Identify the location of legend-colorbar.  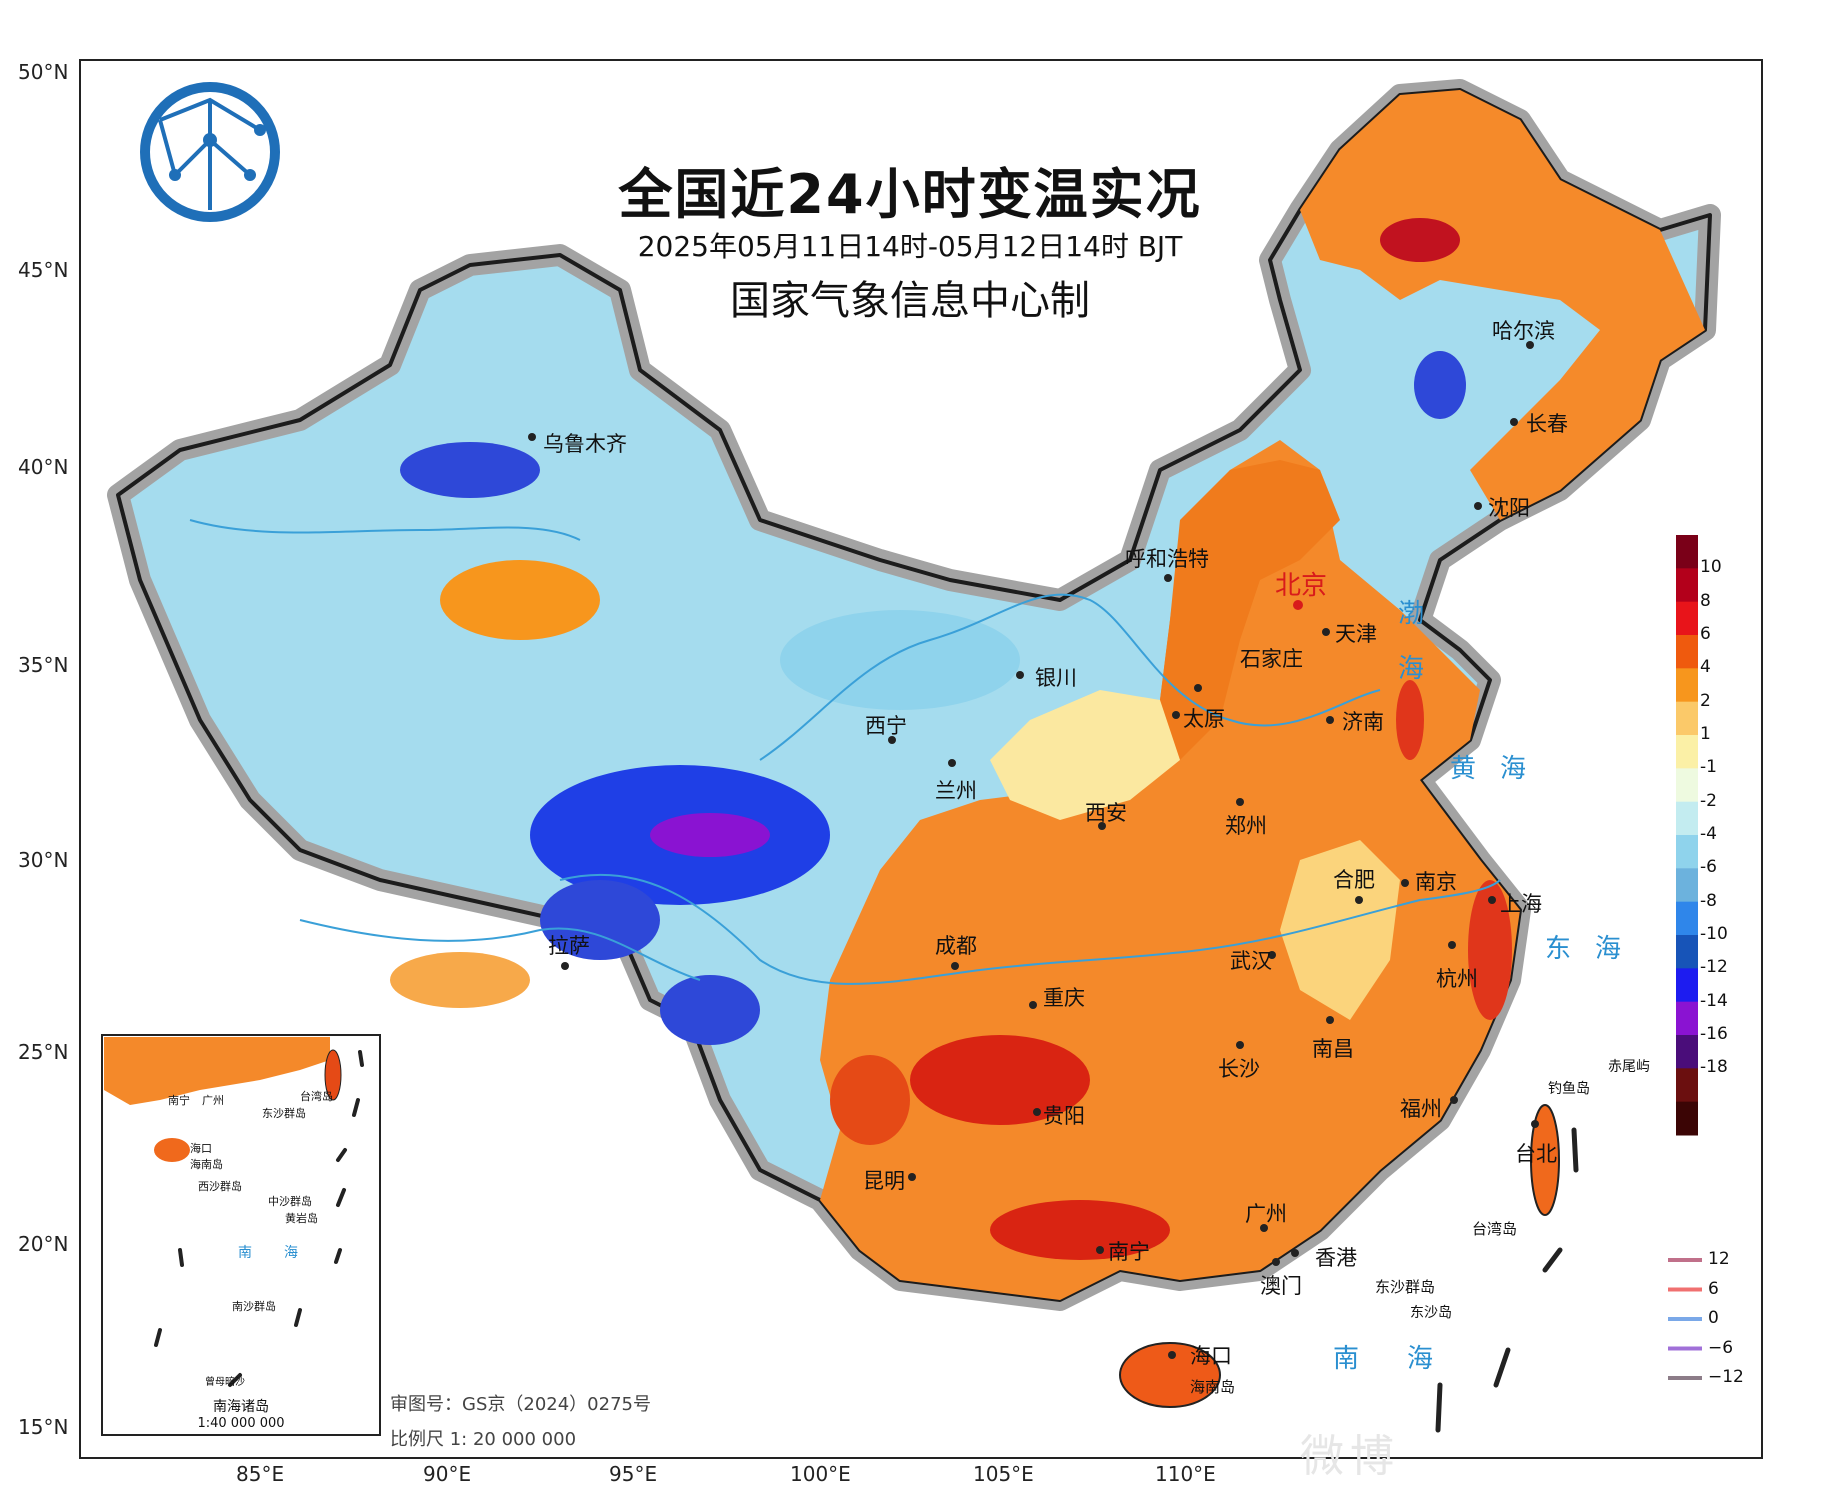
(1687, 835).